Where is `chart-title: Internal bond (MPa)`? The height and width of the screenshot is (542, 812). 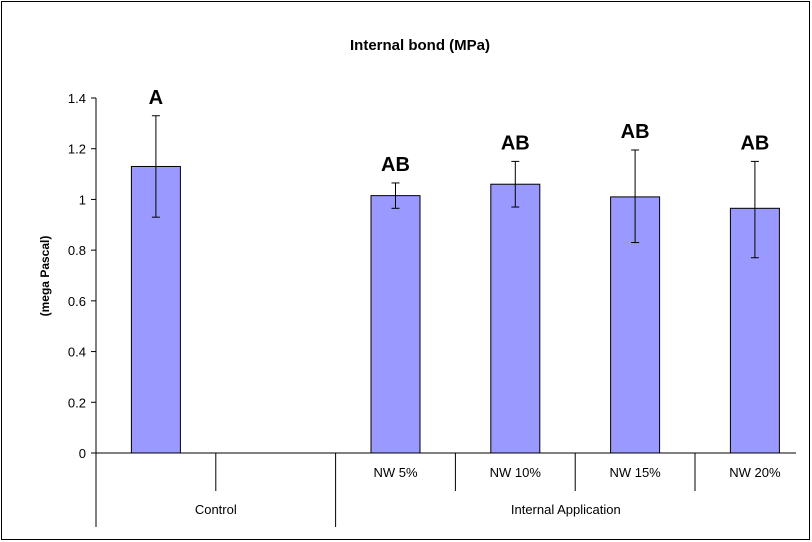 chart-title: Internal bond (MPa) is located at coordinates (420, 45).